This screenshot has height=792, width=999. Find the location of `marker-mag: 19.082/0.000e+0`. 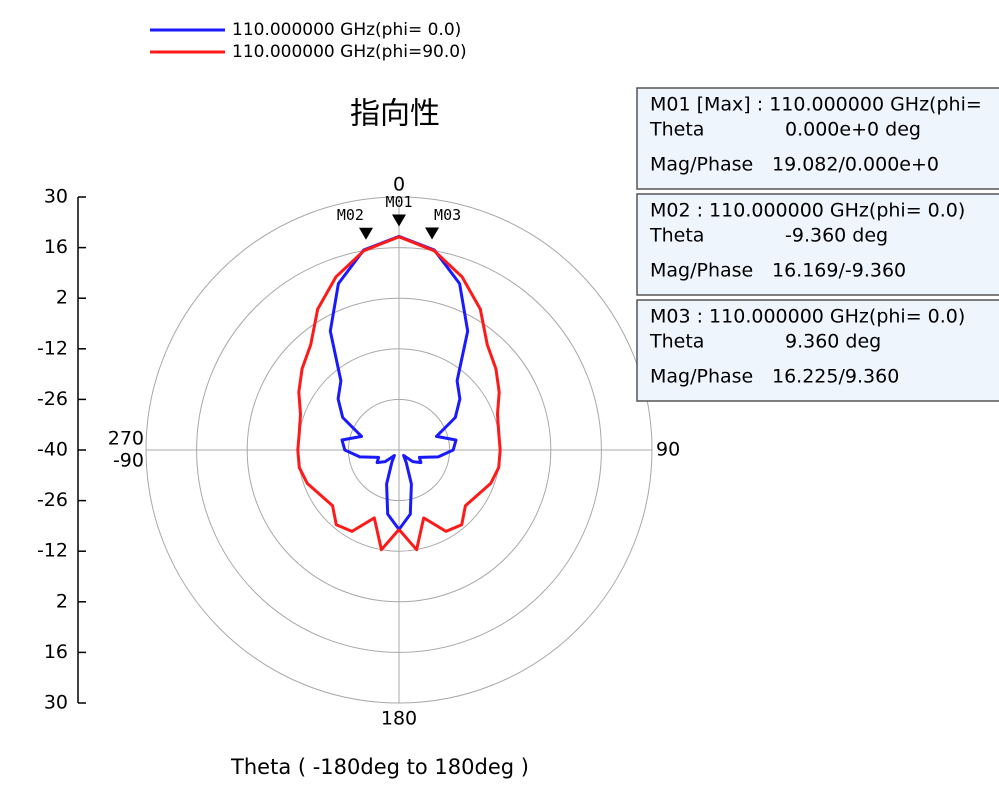

marker-mag: 19.082/0.000e+0 is located at coordinates (855, 165).